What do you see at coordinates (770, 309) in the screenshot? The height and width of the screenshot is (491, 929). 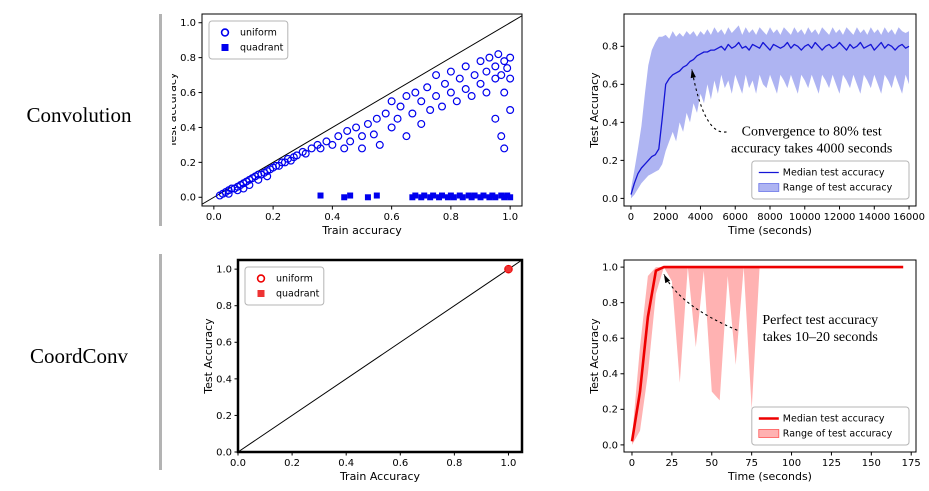 I see `annotation: Perfect test accuracy takes 10–20 seconds` at bounding box center [770, 309].